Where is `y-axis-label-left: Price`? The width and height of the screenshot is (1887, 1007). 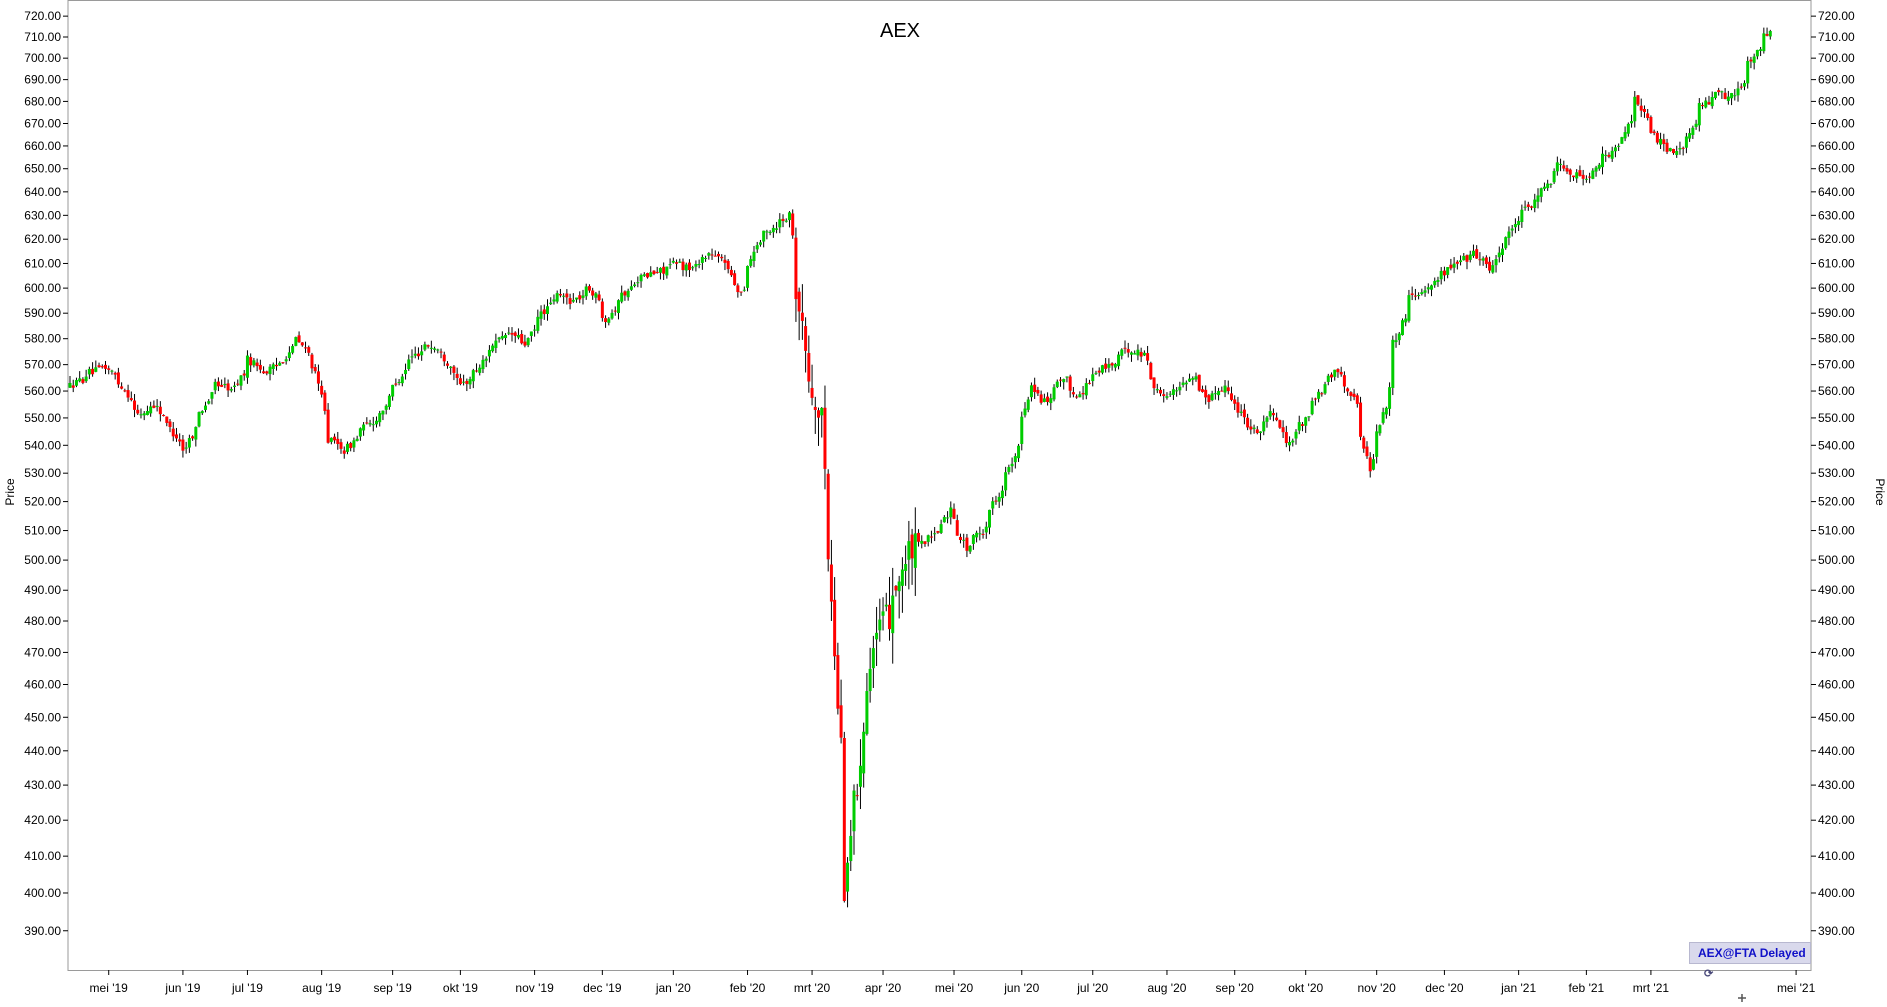
y-axis-label-left: Price is located at coordinates (10, 492).